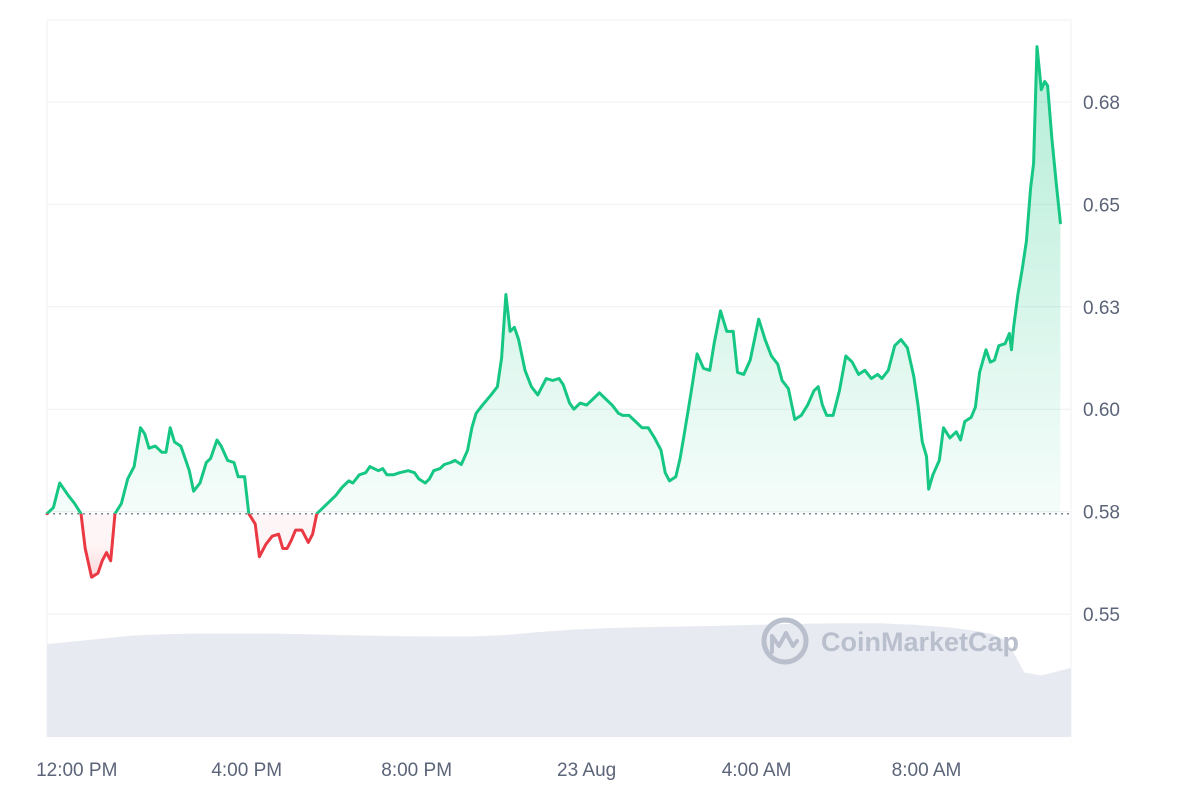 This screenshot has width=1200, height=800. Describe the element at coordinates (246, 770) in the screenshot. I see `x-tick-label: 4:00 PM` at that location.